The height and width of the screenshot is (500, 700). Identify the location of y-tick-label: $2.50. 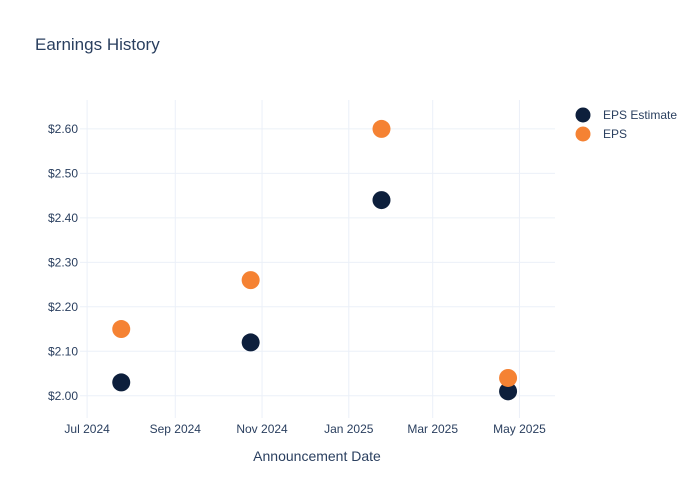
(63, 173).